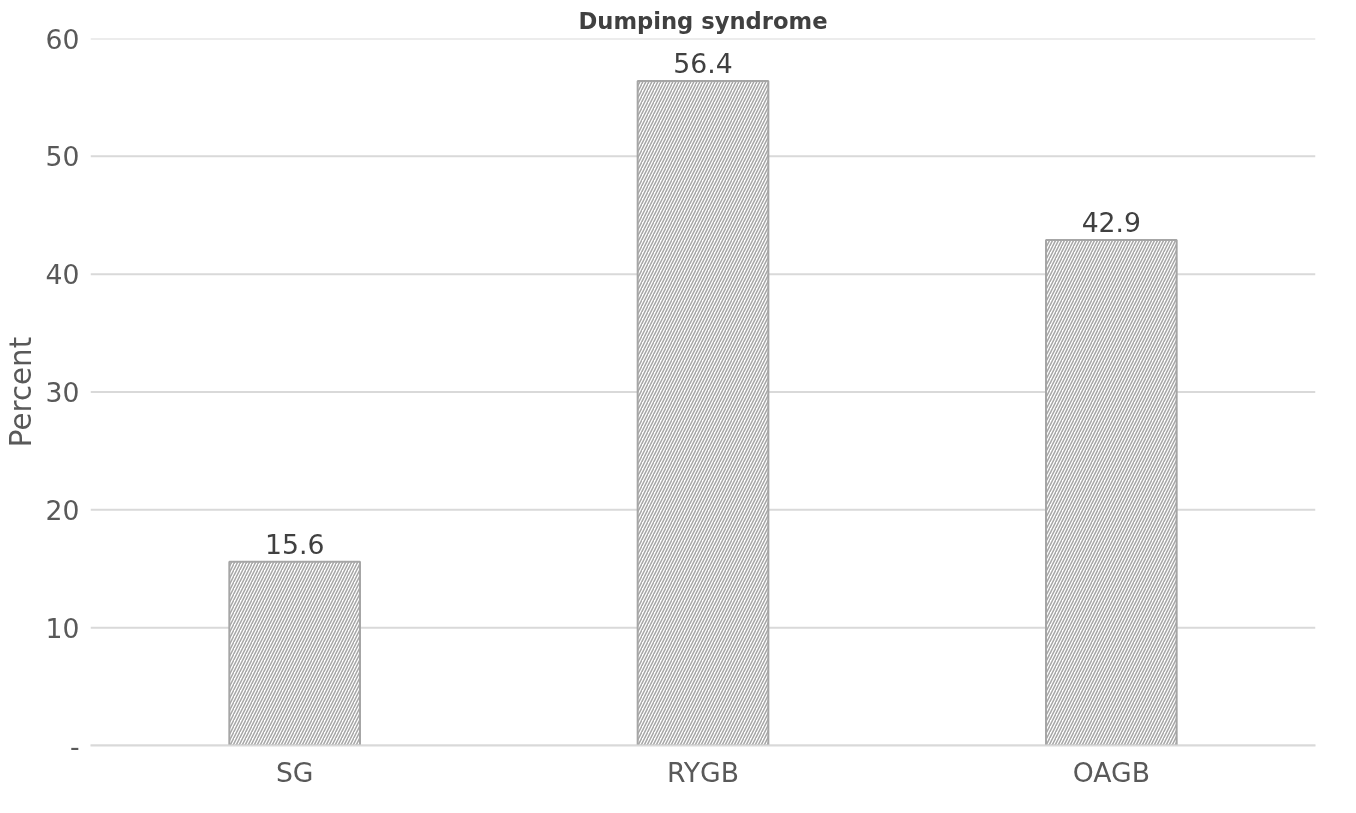  What do you see at coordinates (1111, 772) in the screenshot?
I see `x-tick-label: OAGB` at bounding box center [1111, 772].